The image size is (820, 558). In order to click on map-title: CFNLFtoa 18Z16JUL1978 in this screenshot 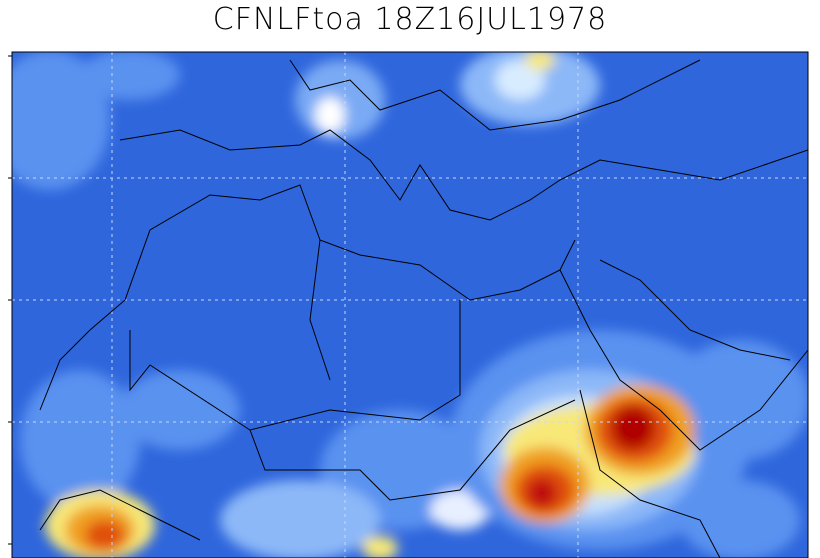, I will do `click(410, 19)`.